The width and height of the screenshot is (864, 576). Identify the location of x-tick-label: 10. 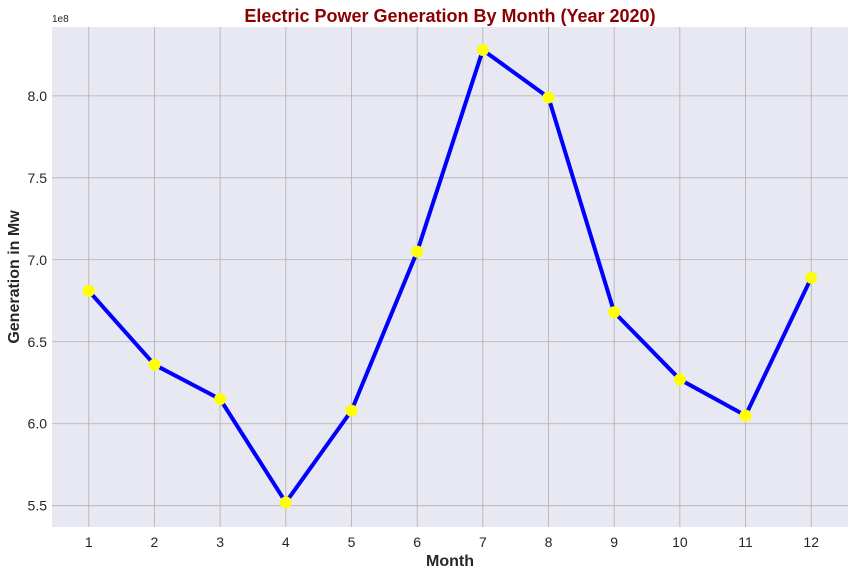
(680, 542).